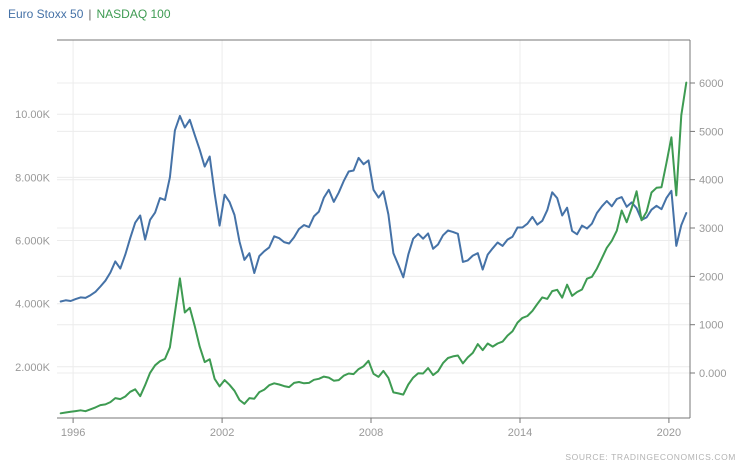  What do you see at coordinates (371, 433) in the screenshot?
I see `x-axis-label: 2008` at bounding box center [371, 433].